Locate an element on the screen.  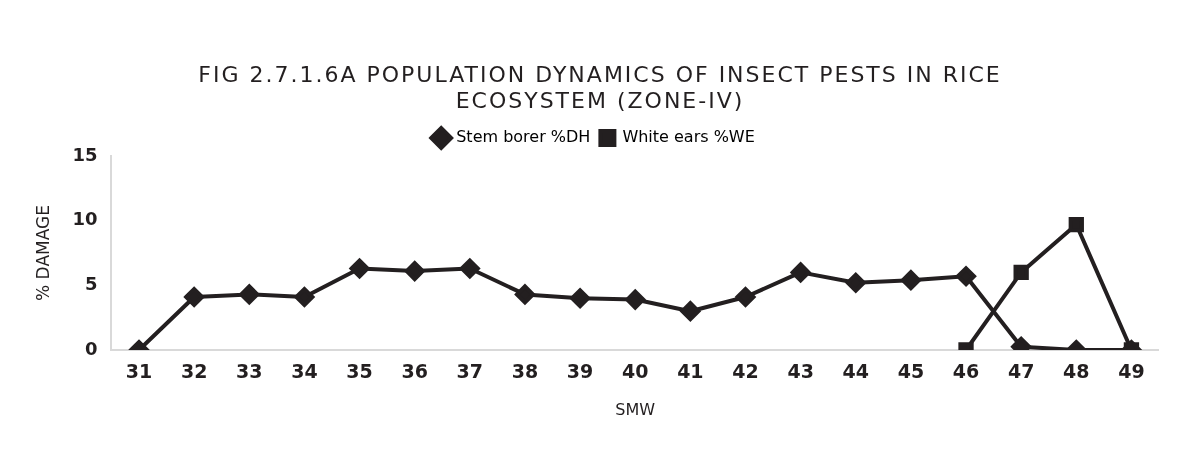
legend-label: White ears %WE is located at coordinates (688, 137).